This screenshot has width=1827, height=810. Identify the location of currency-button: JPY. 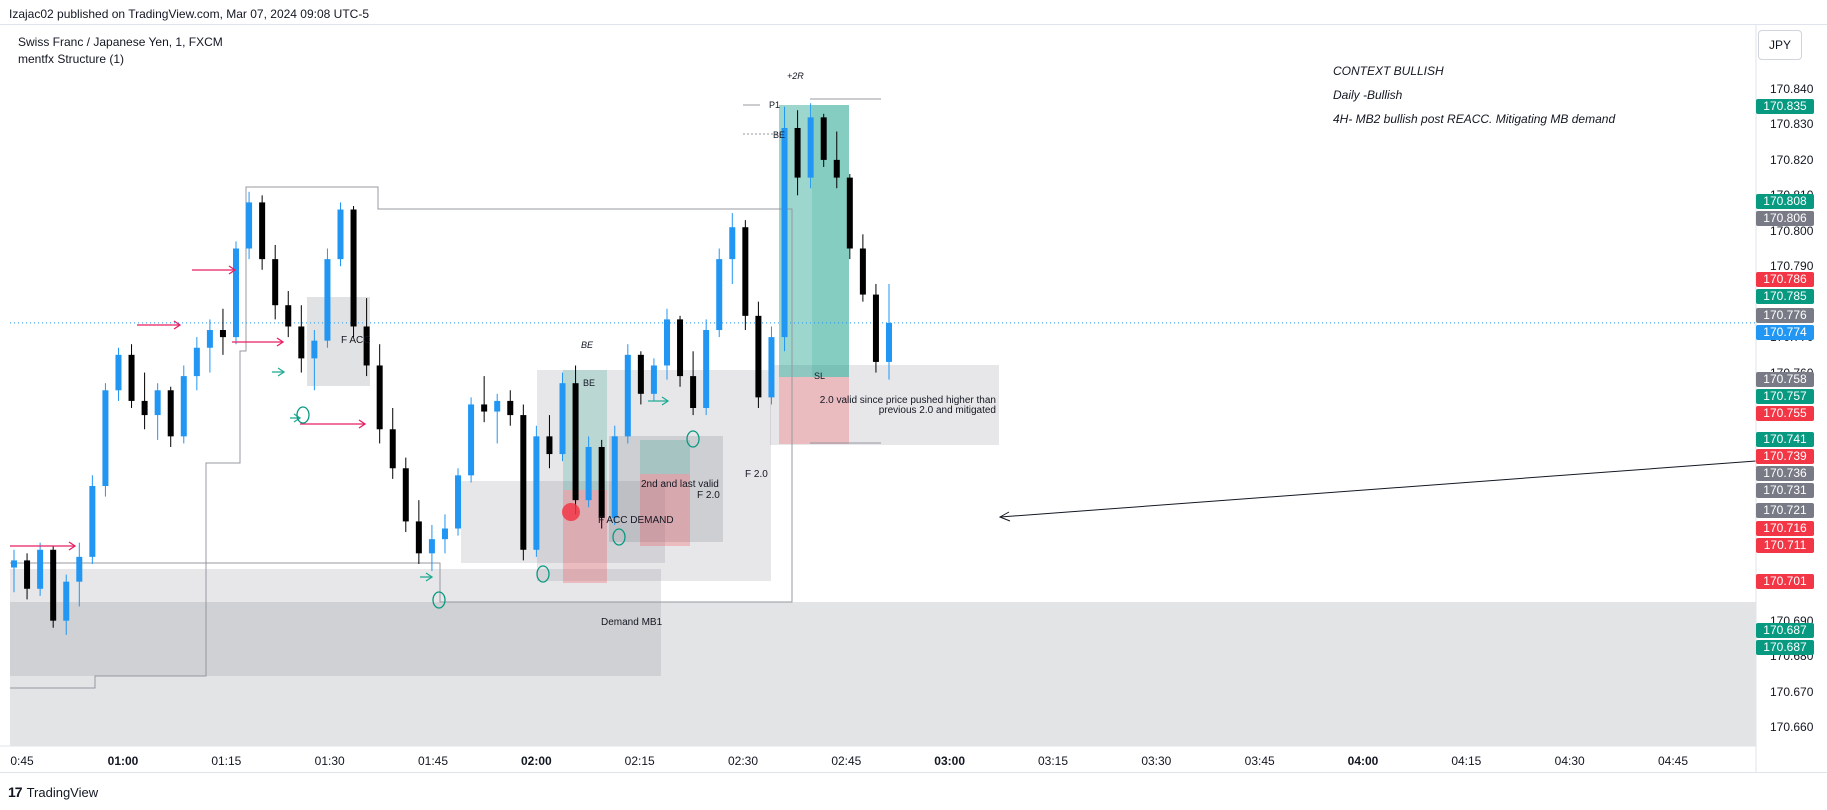
(1780, 45).